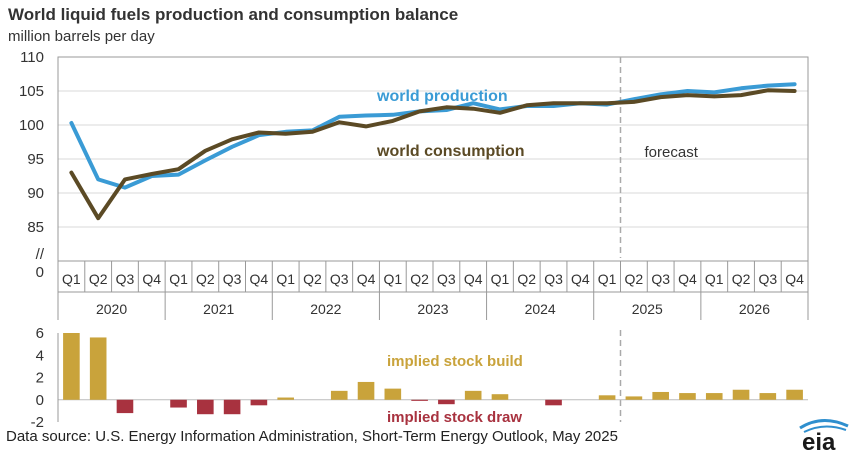 The width and height of the screenshot is (864, 459). I want to click on top-y-tick-label: 95, so click(35, 159).